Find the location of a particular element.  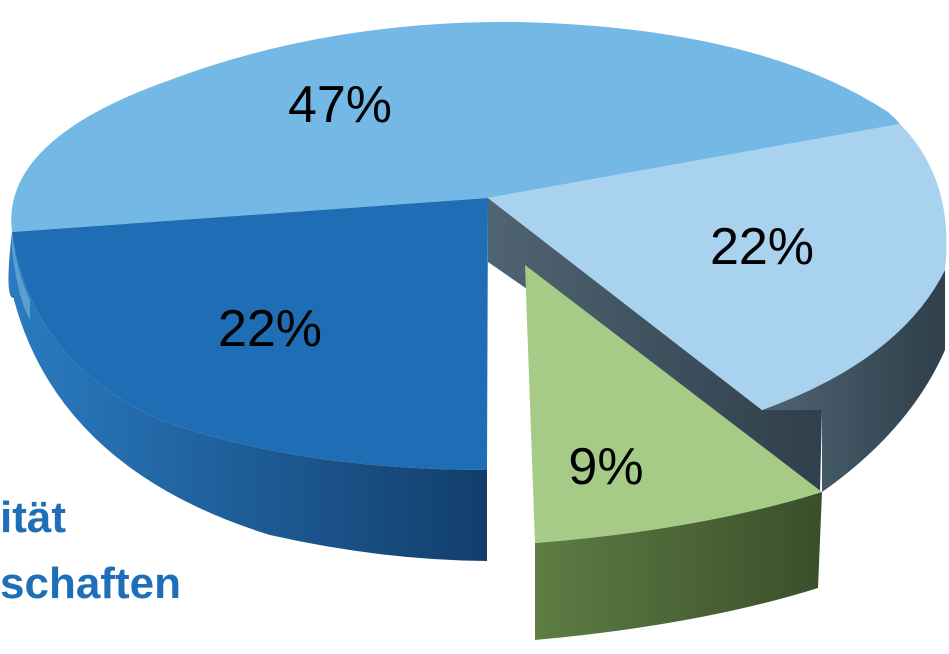

slice-9-top is located at coordinates (673, 404).